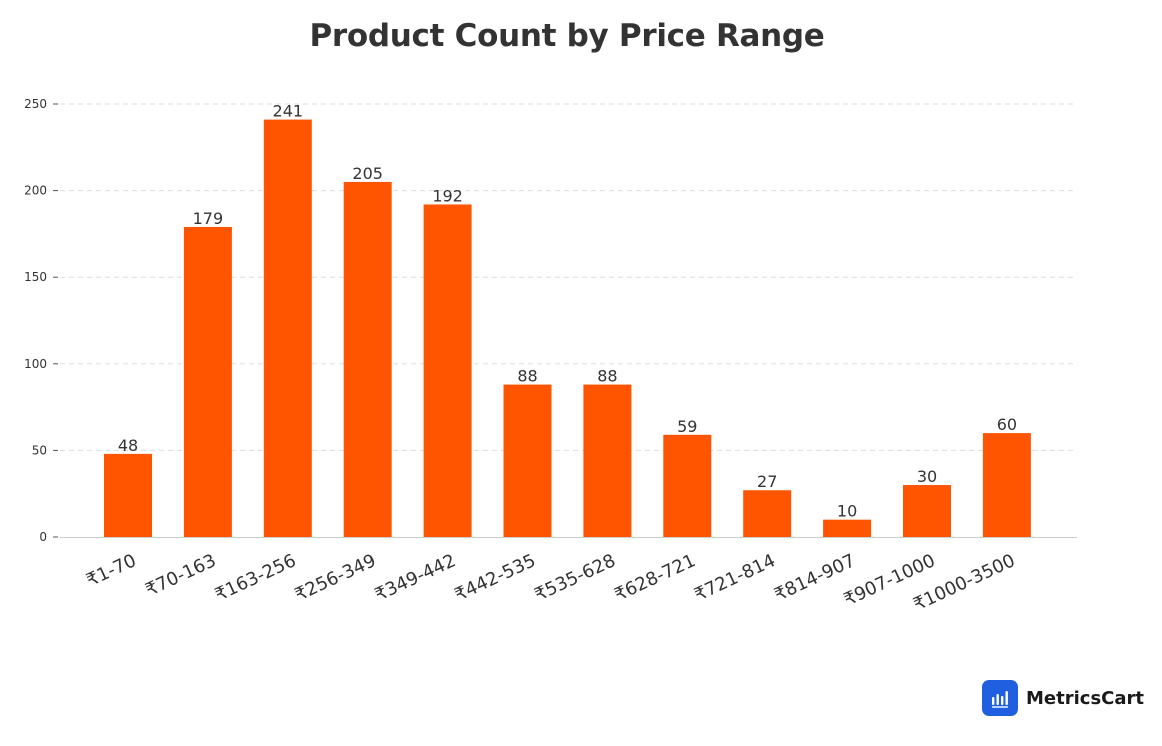 This screenshot has width=1162, height=746. Describe the element at coordinates (415, 578) in the screenshot. I see `x-tick-label: ₹349-442` at that location.